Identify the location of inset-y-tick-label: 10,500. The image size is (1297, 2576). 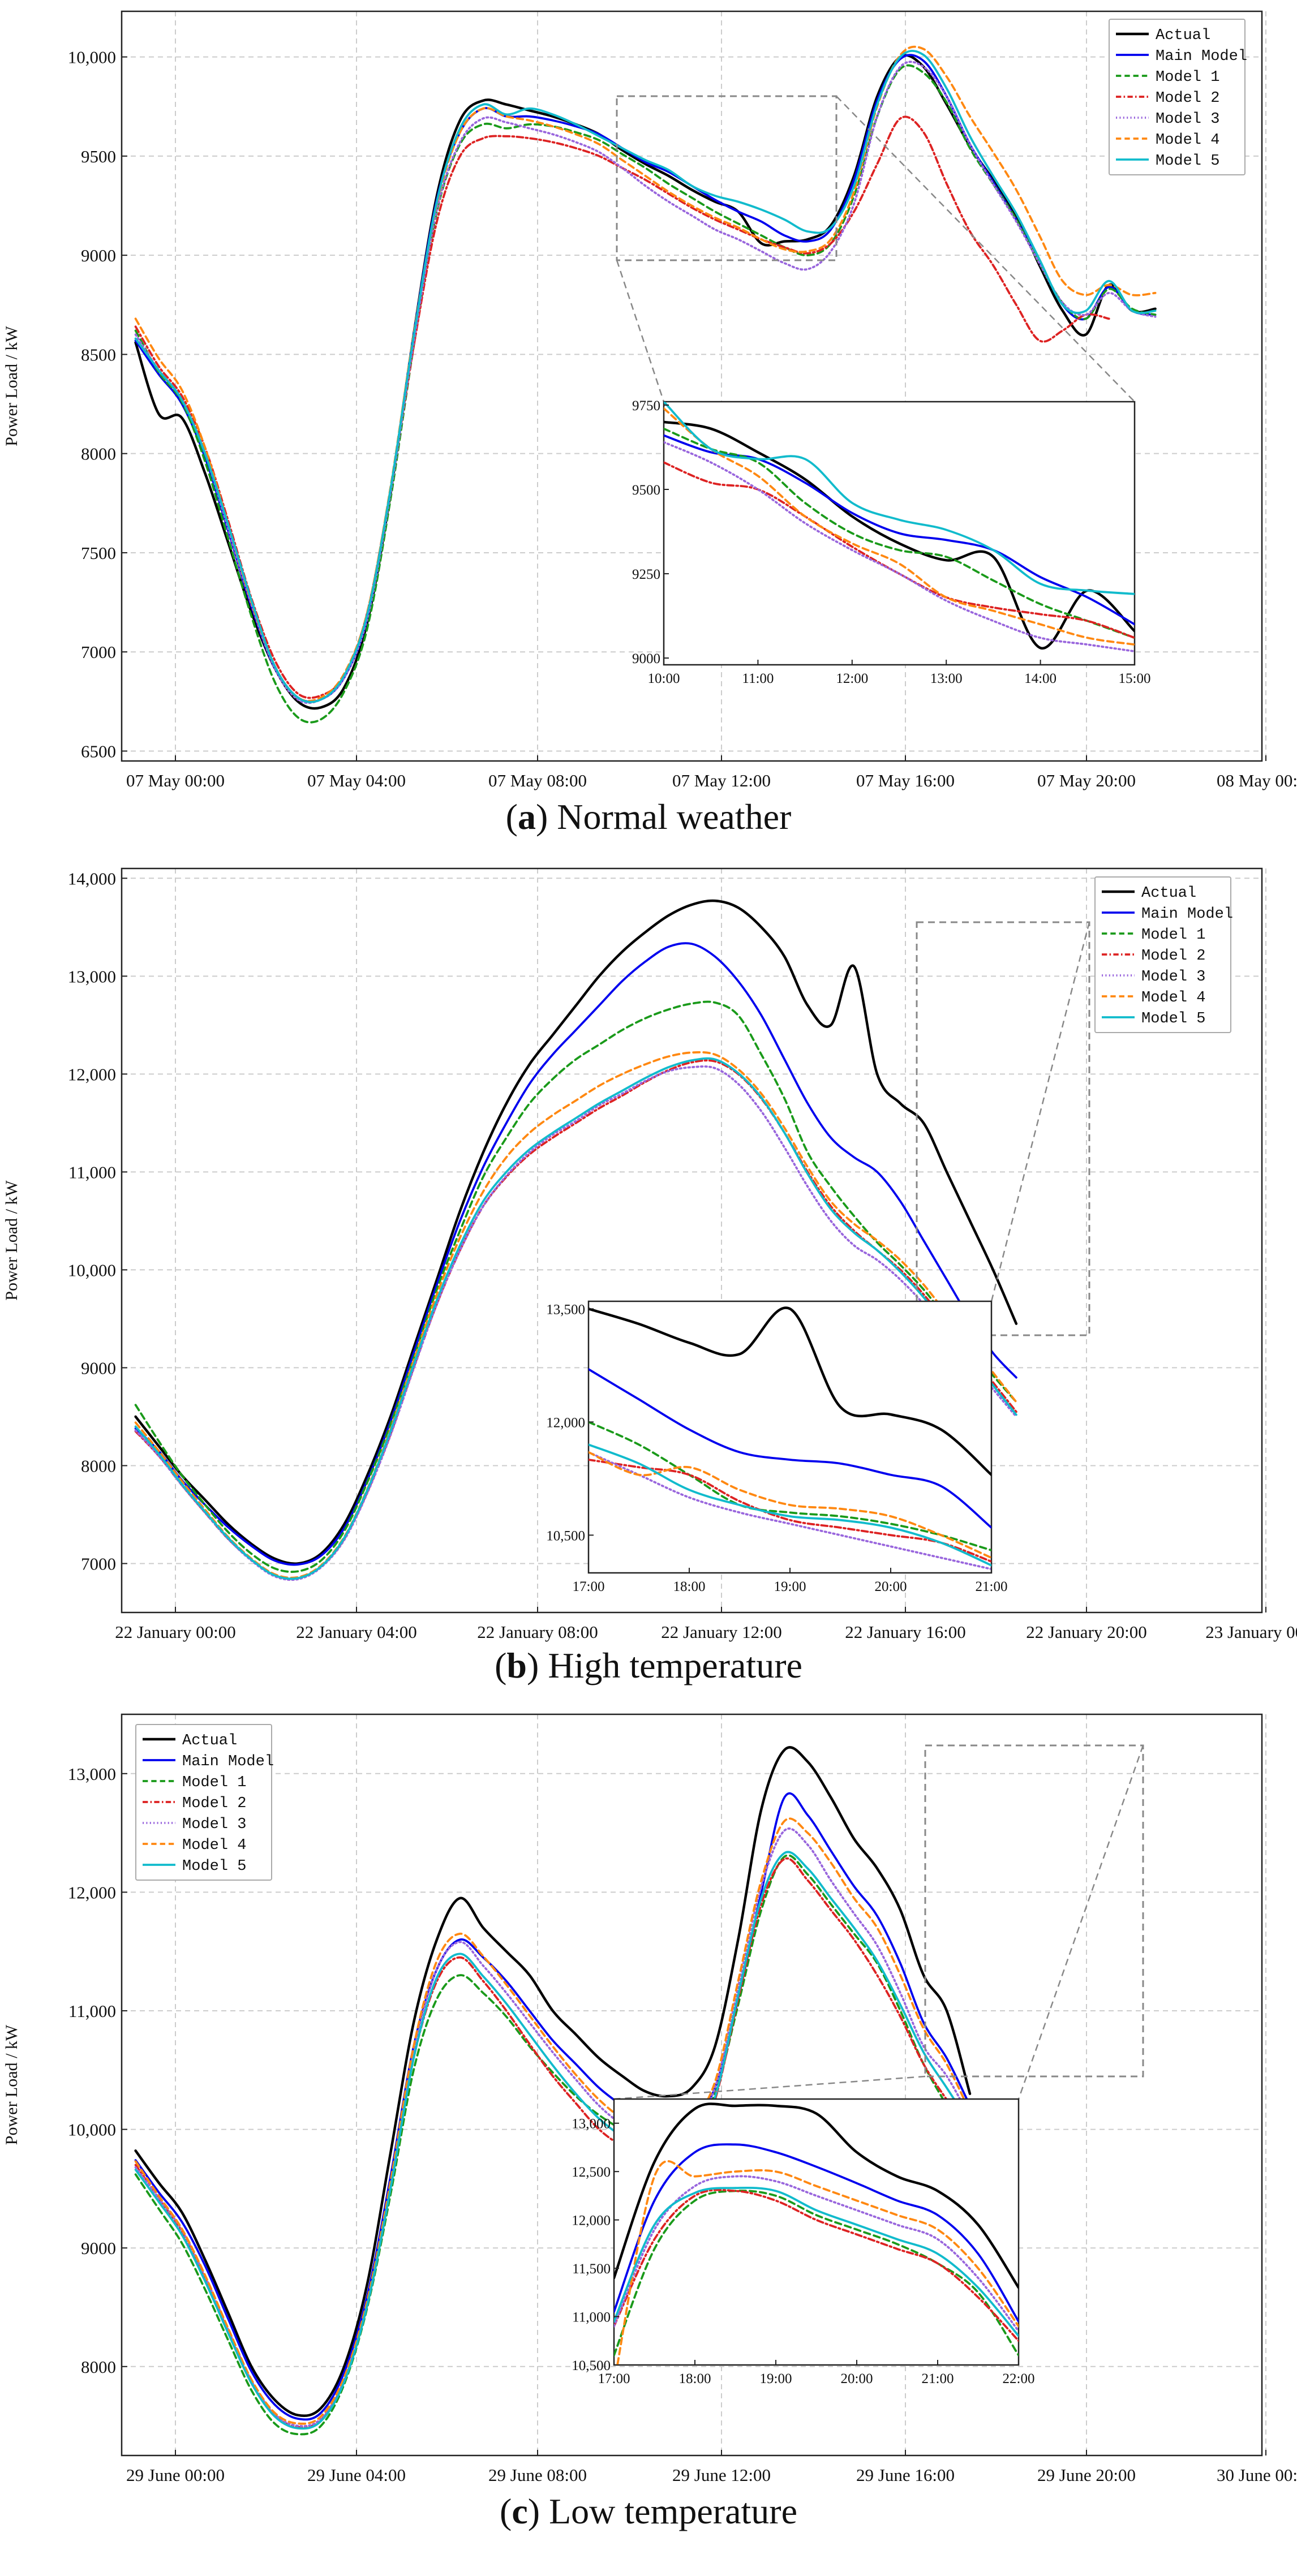
(591, 2365).